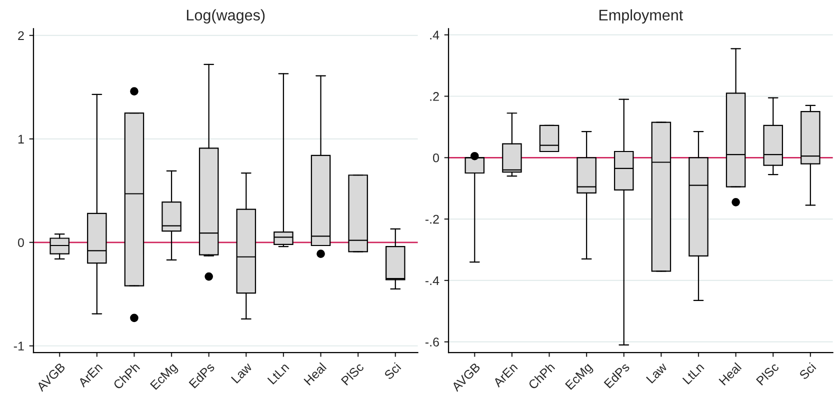  I want to click on y-tick-label: 2, so click(21, 35).